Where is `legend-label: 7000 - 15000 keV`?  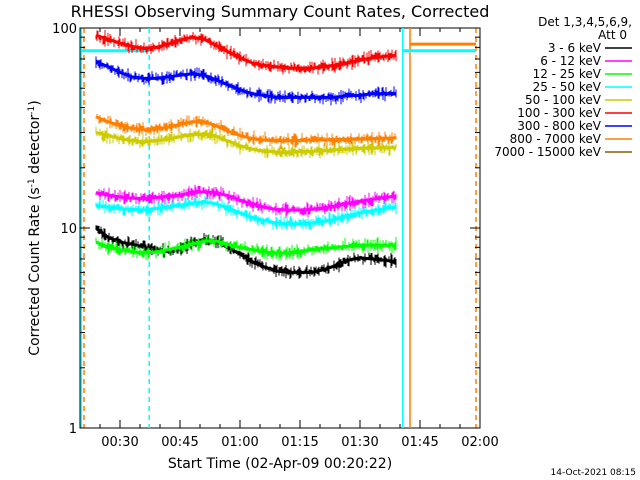
legend-label: 7000 - 15000 keV is located at coordinates (547, 152).